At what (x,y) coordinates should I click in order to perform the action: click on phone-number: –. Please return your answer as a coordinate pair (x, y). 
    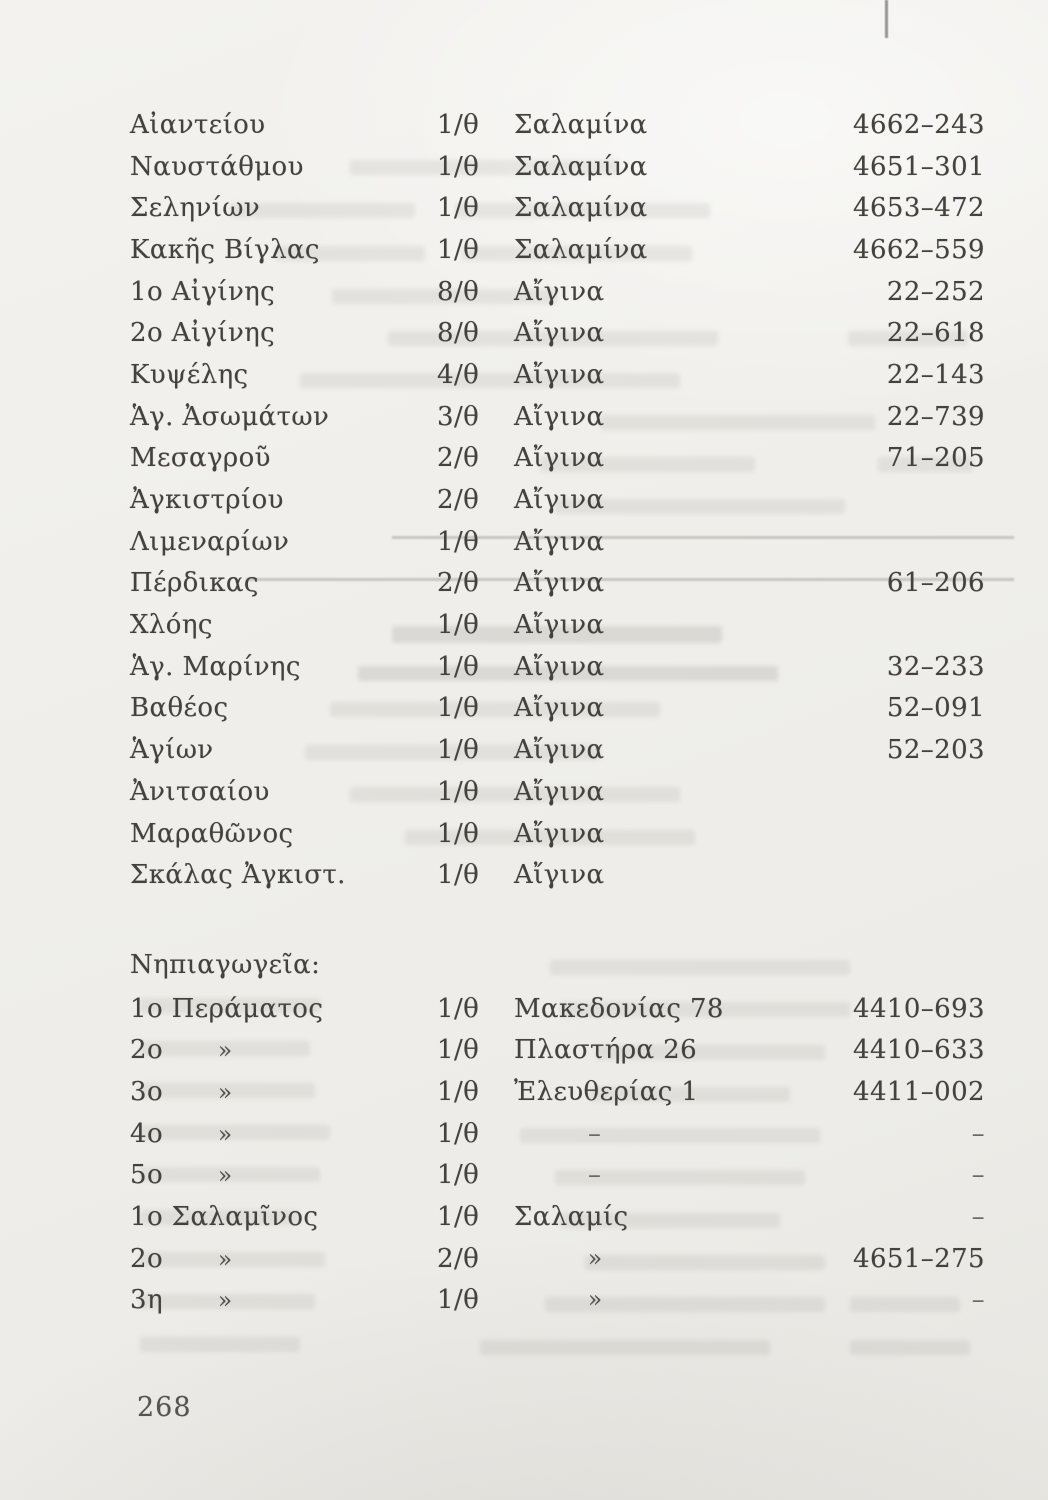
    Looking at the image, I should click on (978, 1216).